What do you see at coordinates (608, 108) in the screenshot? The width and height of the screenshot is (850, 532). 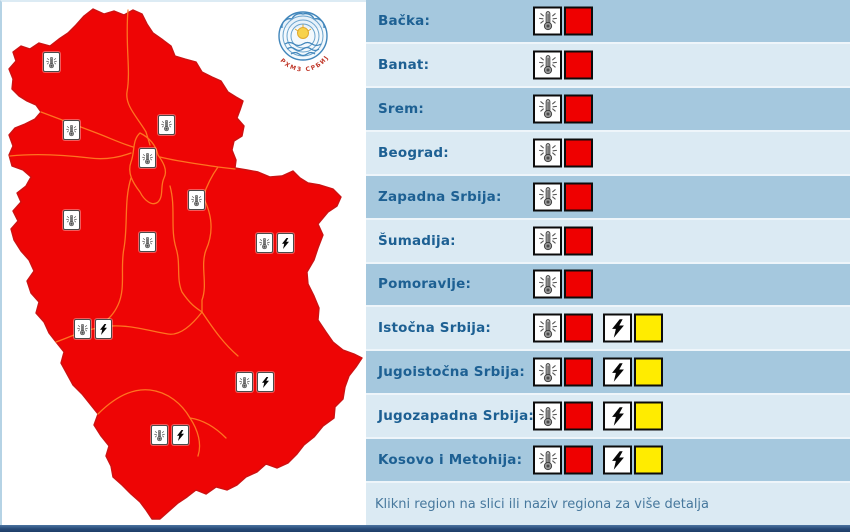 I see `region-row: Srem:` at bounding box center [608, 108].